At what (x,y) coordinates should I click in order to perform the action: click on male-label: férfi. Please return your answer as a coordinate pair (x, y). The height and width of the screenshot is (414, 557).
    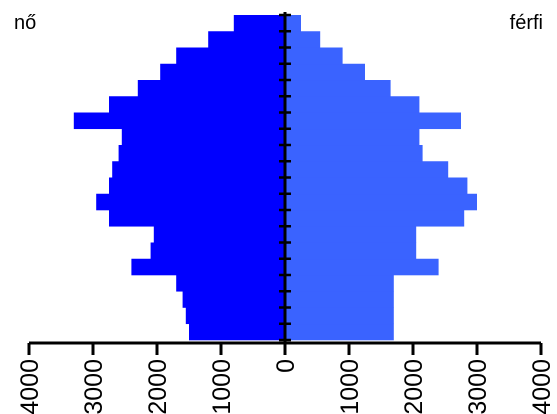
    Looking at the image, I should click on (526, 23).